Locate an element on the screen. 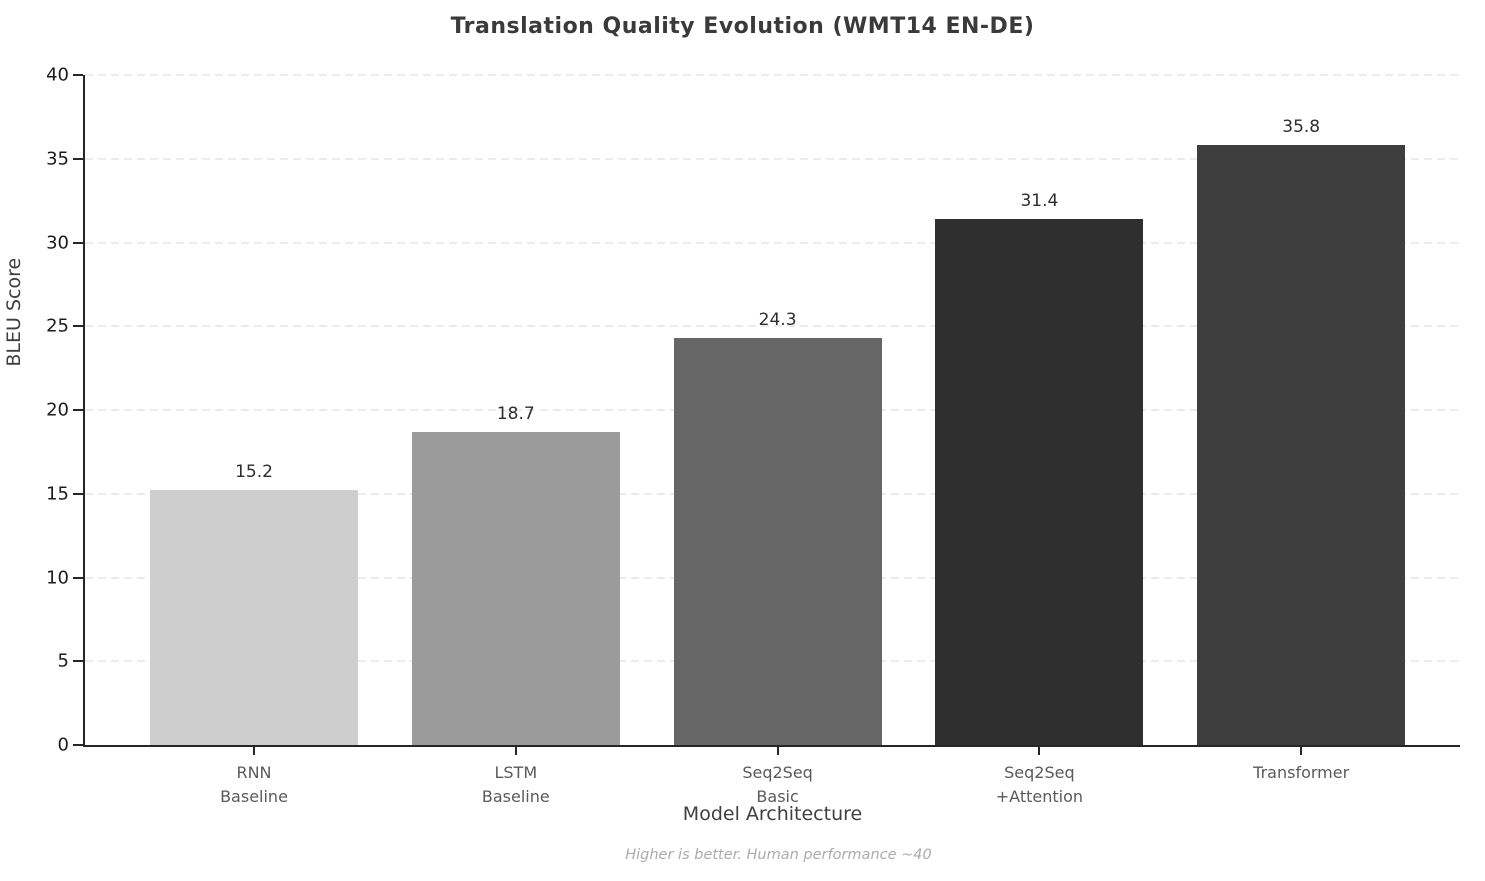 Image resolution: width=1485 pixels, height=881 pixels. y-tick-label: 30 is located at coordinates (57, 242).